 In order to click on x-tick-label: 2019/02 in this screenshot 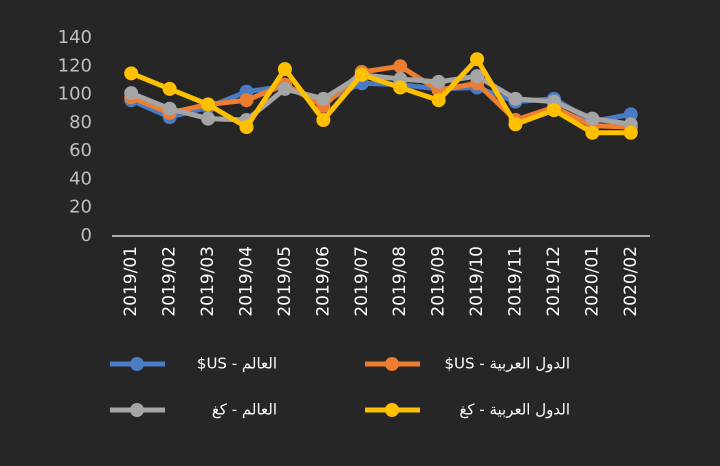, I will do `click(170, 281)`.